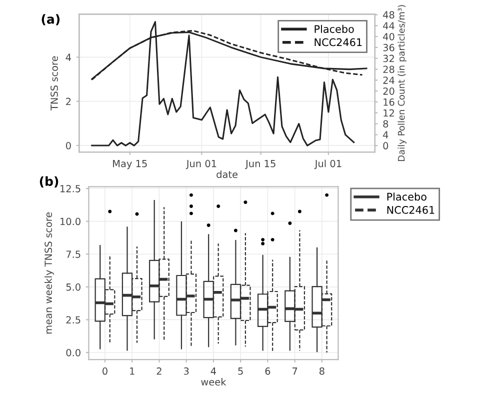 The height and width of the screenshot is (393, 477). What do you see at coordinates (385, 134) in the screenshot?
I see `y2-tick-label: 4` at bounding box center [385, 134].